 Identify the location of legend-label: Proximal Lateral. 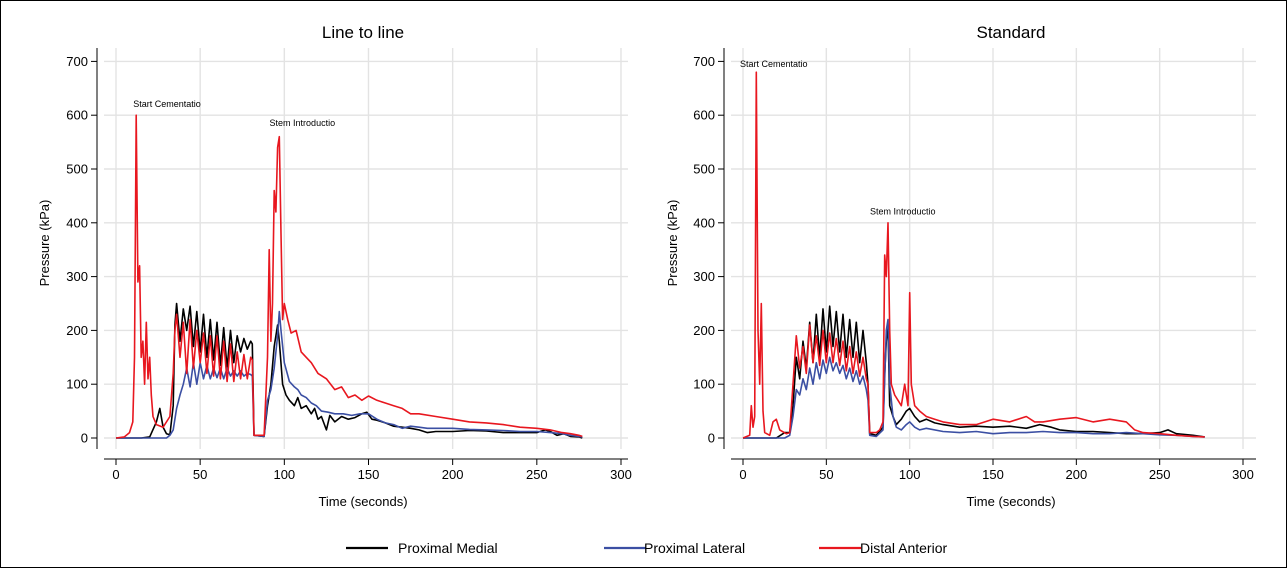
(694, 548).